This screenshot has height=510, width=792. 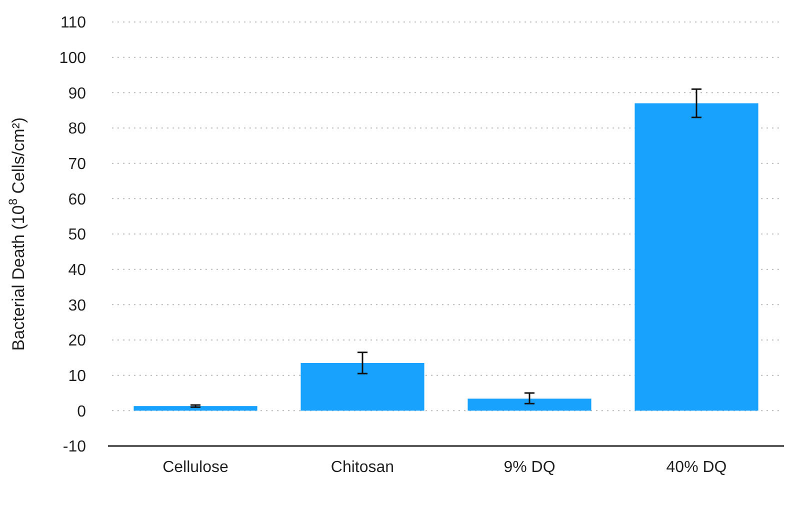 What do you see at coordinates (530, 467) in the screenshot?
I see `x-tick-label: 9% DQ` at bounding box center [530, 467].